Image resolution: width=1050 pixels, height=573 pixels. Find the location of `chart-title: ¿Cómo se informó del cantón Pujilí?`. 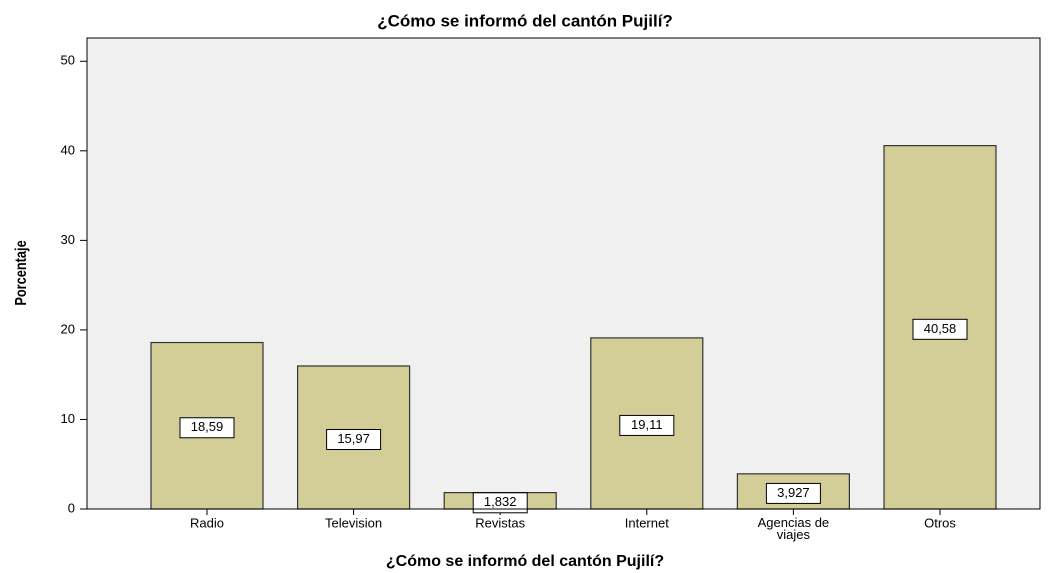

chart-title: ¿Cómo se informó del cantón Pujilí? is located at coordinates (525, 20).